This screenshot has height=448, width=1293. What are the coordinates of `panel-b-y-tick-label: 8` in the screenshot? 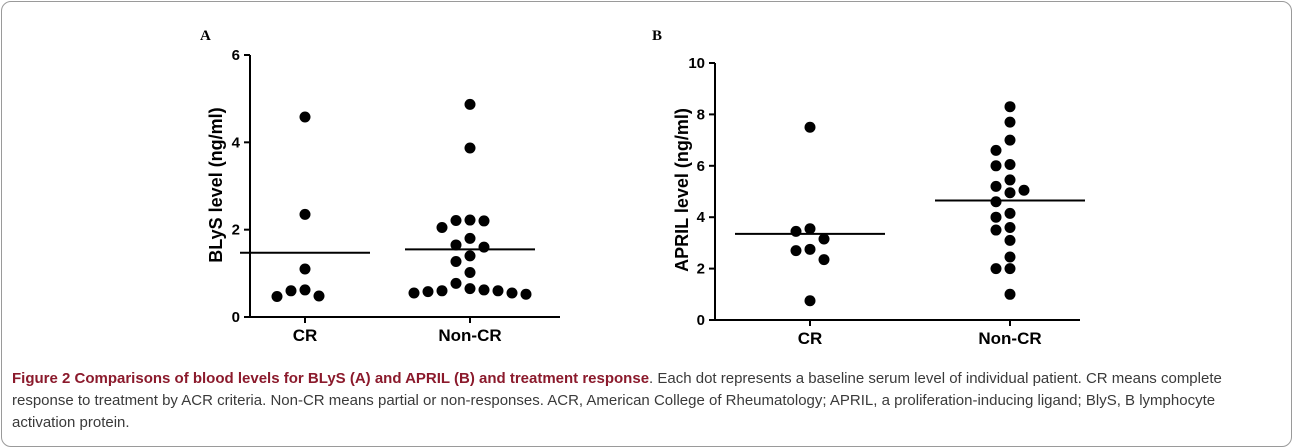 It's located at (701, 114).